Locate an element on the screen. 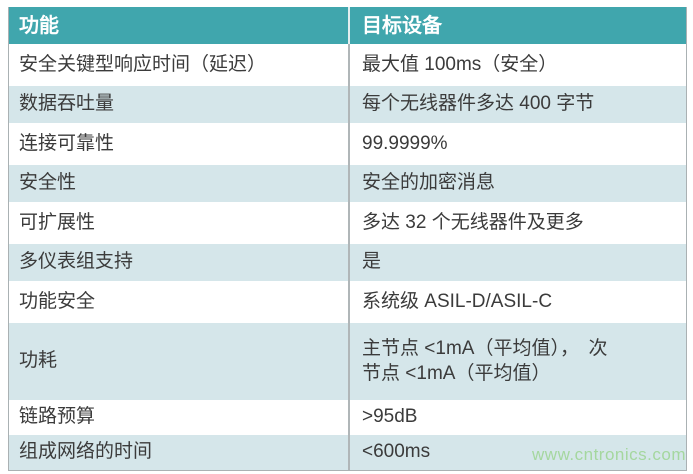 Image resolution: width=693 pixels, height=474 pixels. cell-feature: 功耗 is located at coordinates (38, 361).